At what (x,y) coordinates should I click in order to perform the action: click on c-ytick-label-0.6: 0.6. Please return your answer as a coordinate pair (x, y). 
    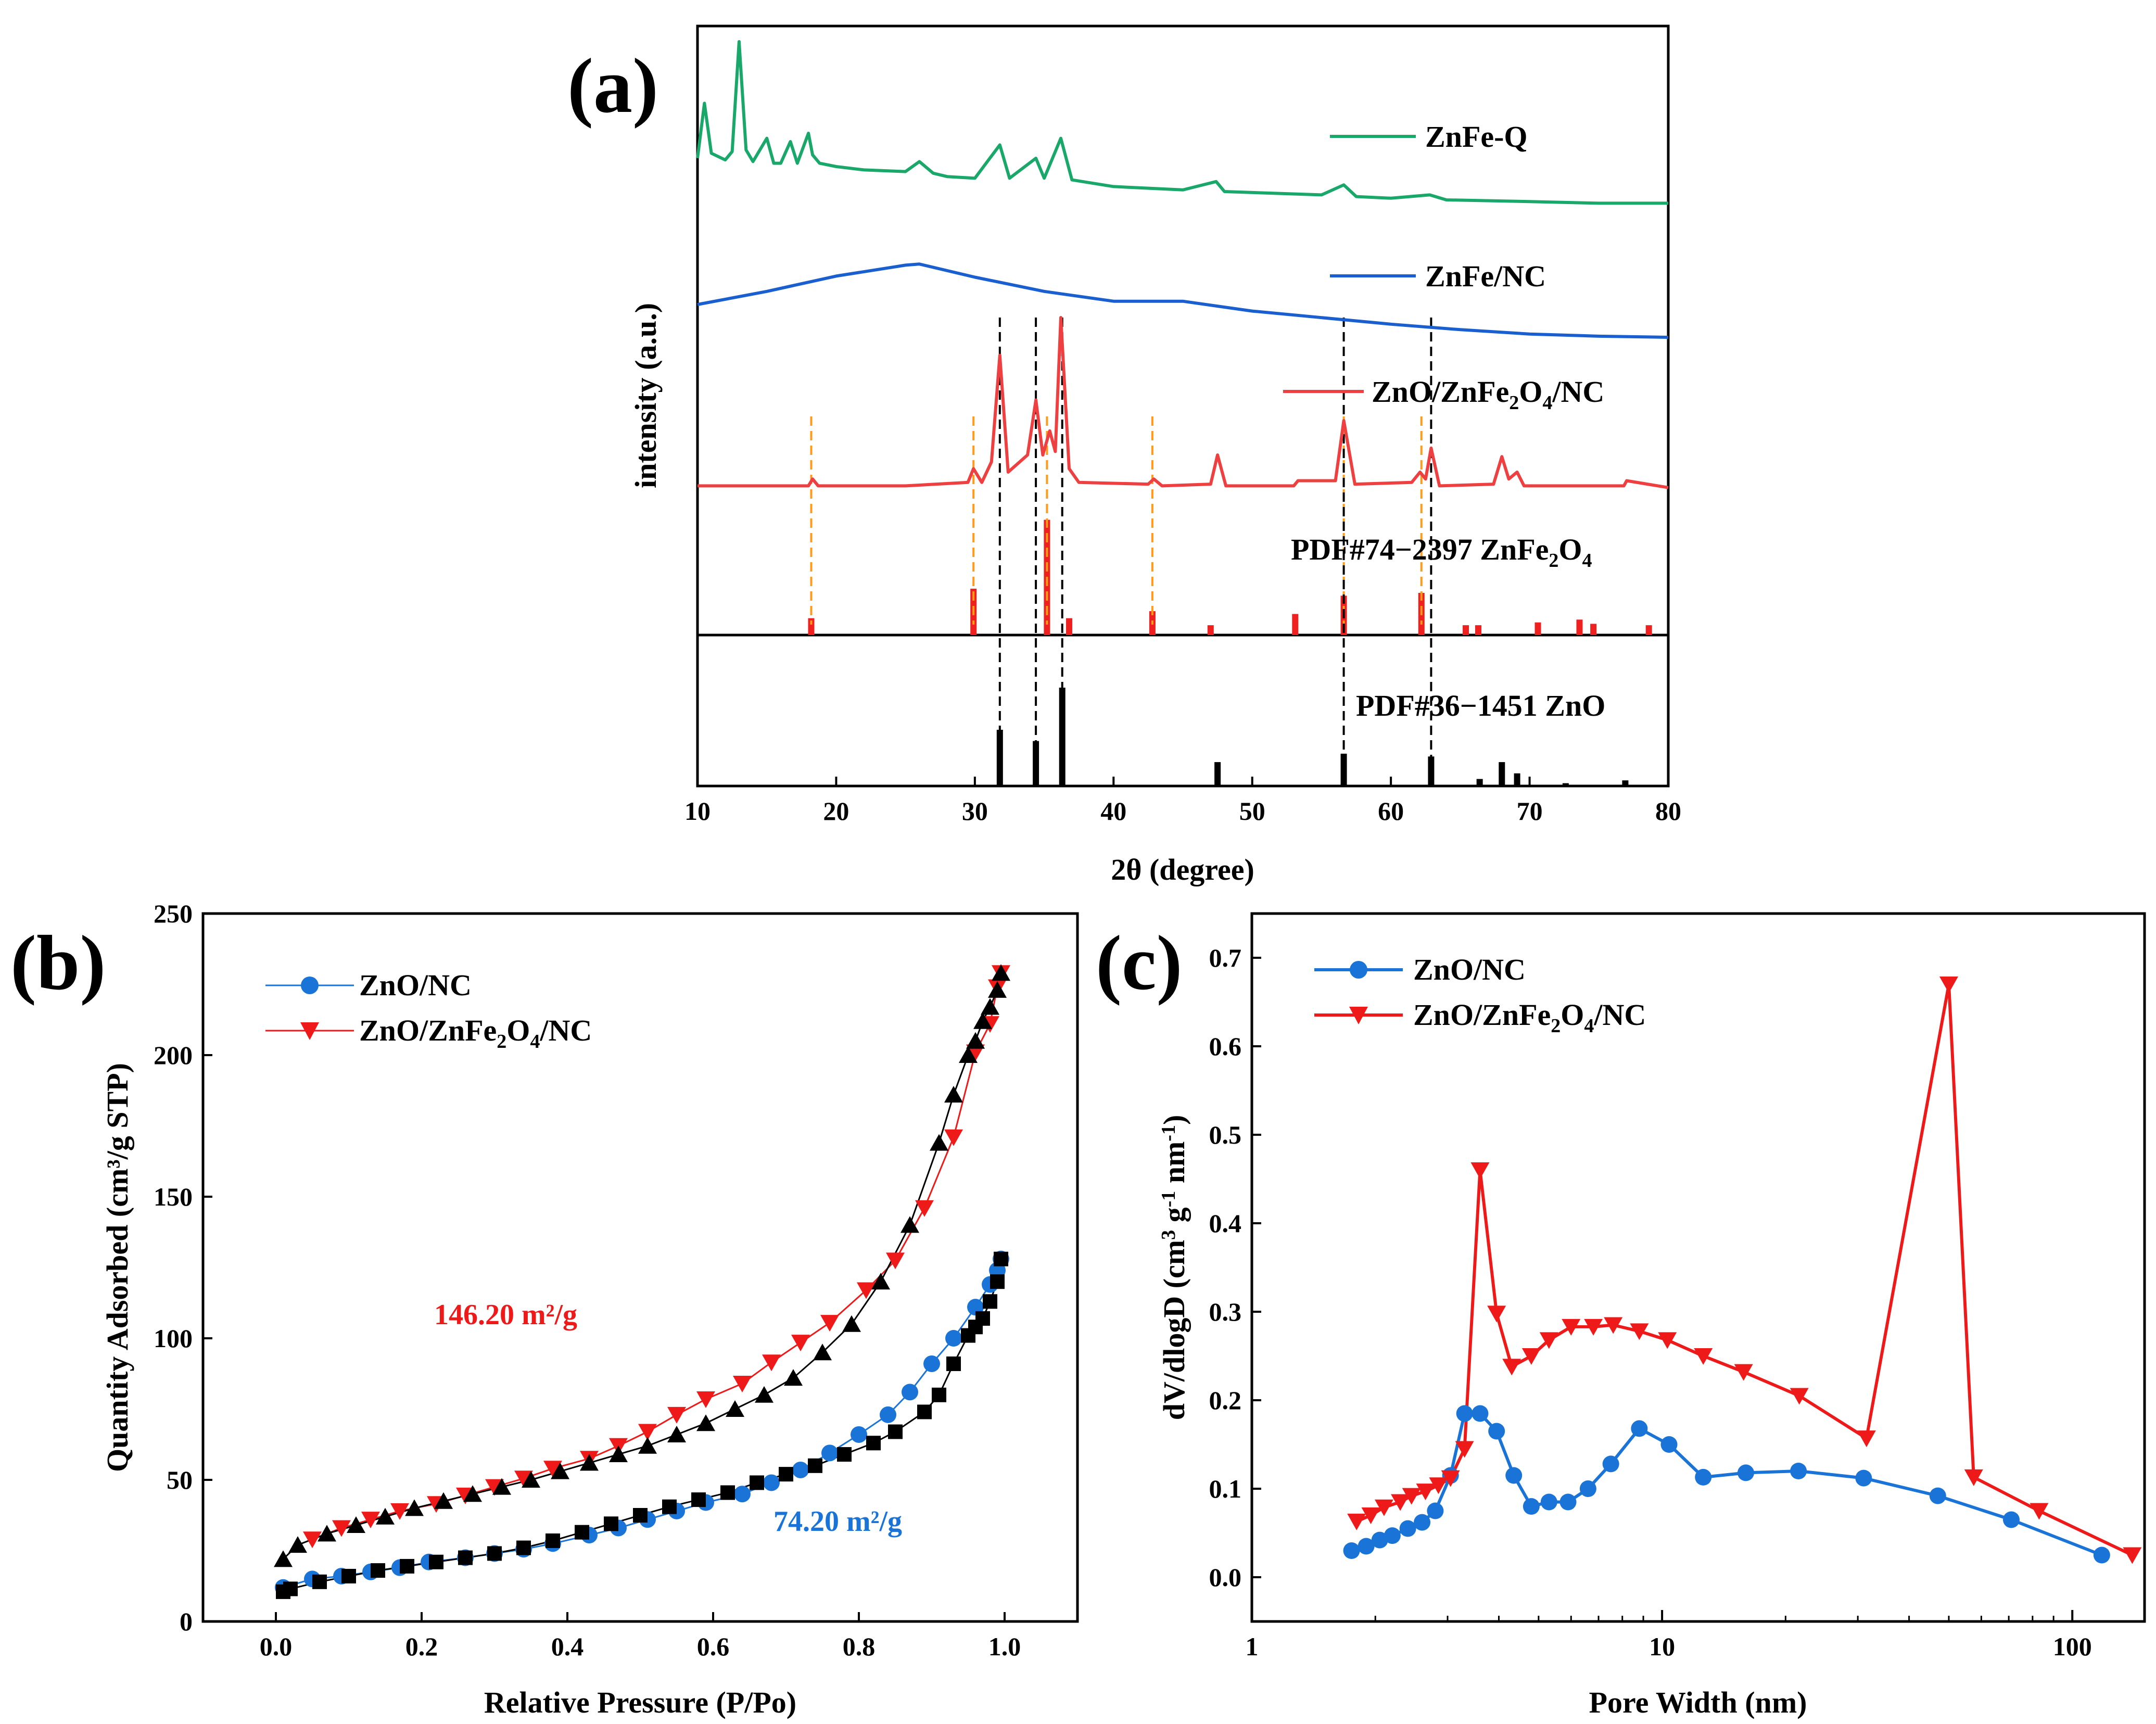
    Looking at the image, I should click on (1225, 1046).